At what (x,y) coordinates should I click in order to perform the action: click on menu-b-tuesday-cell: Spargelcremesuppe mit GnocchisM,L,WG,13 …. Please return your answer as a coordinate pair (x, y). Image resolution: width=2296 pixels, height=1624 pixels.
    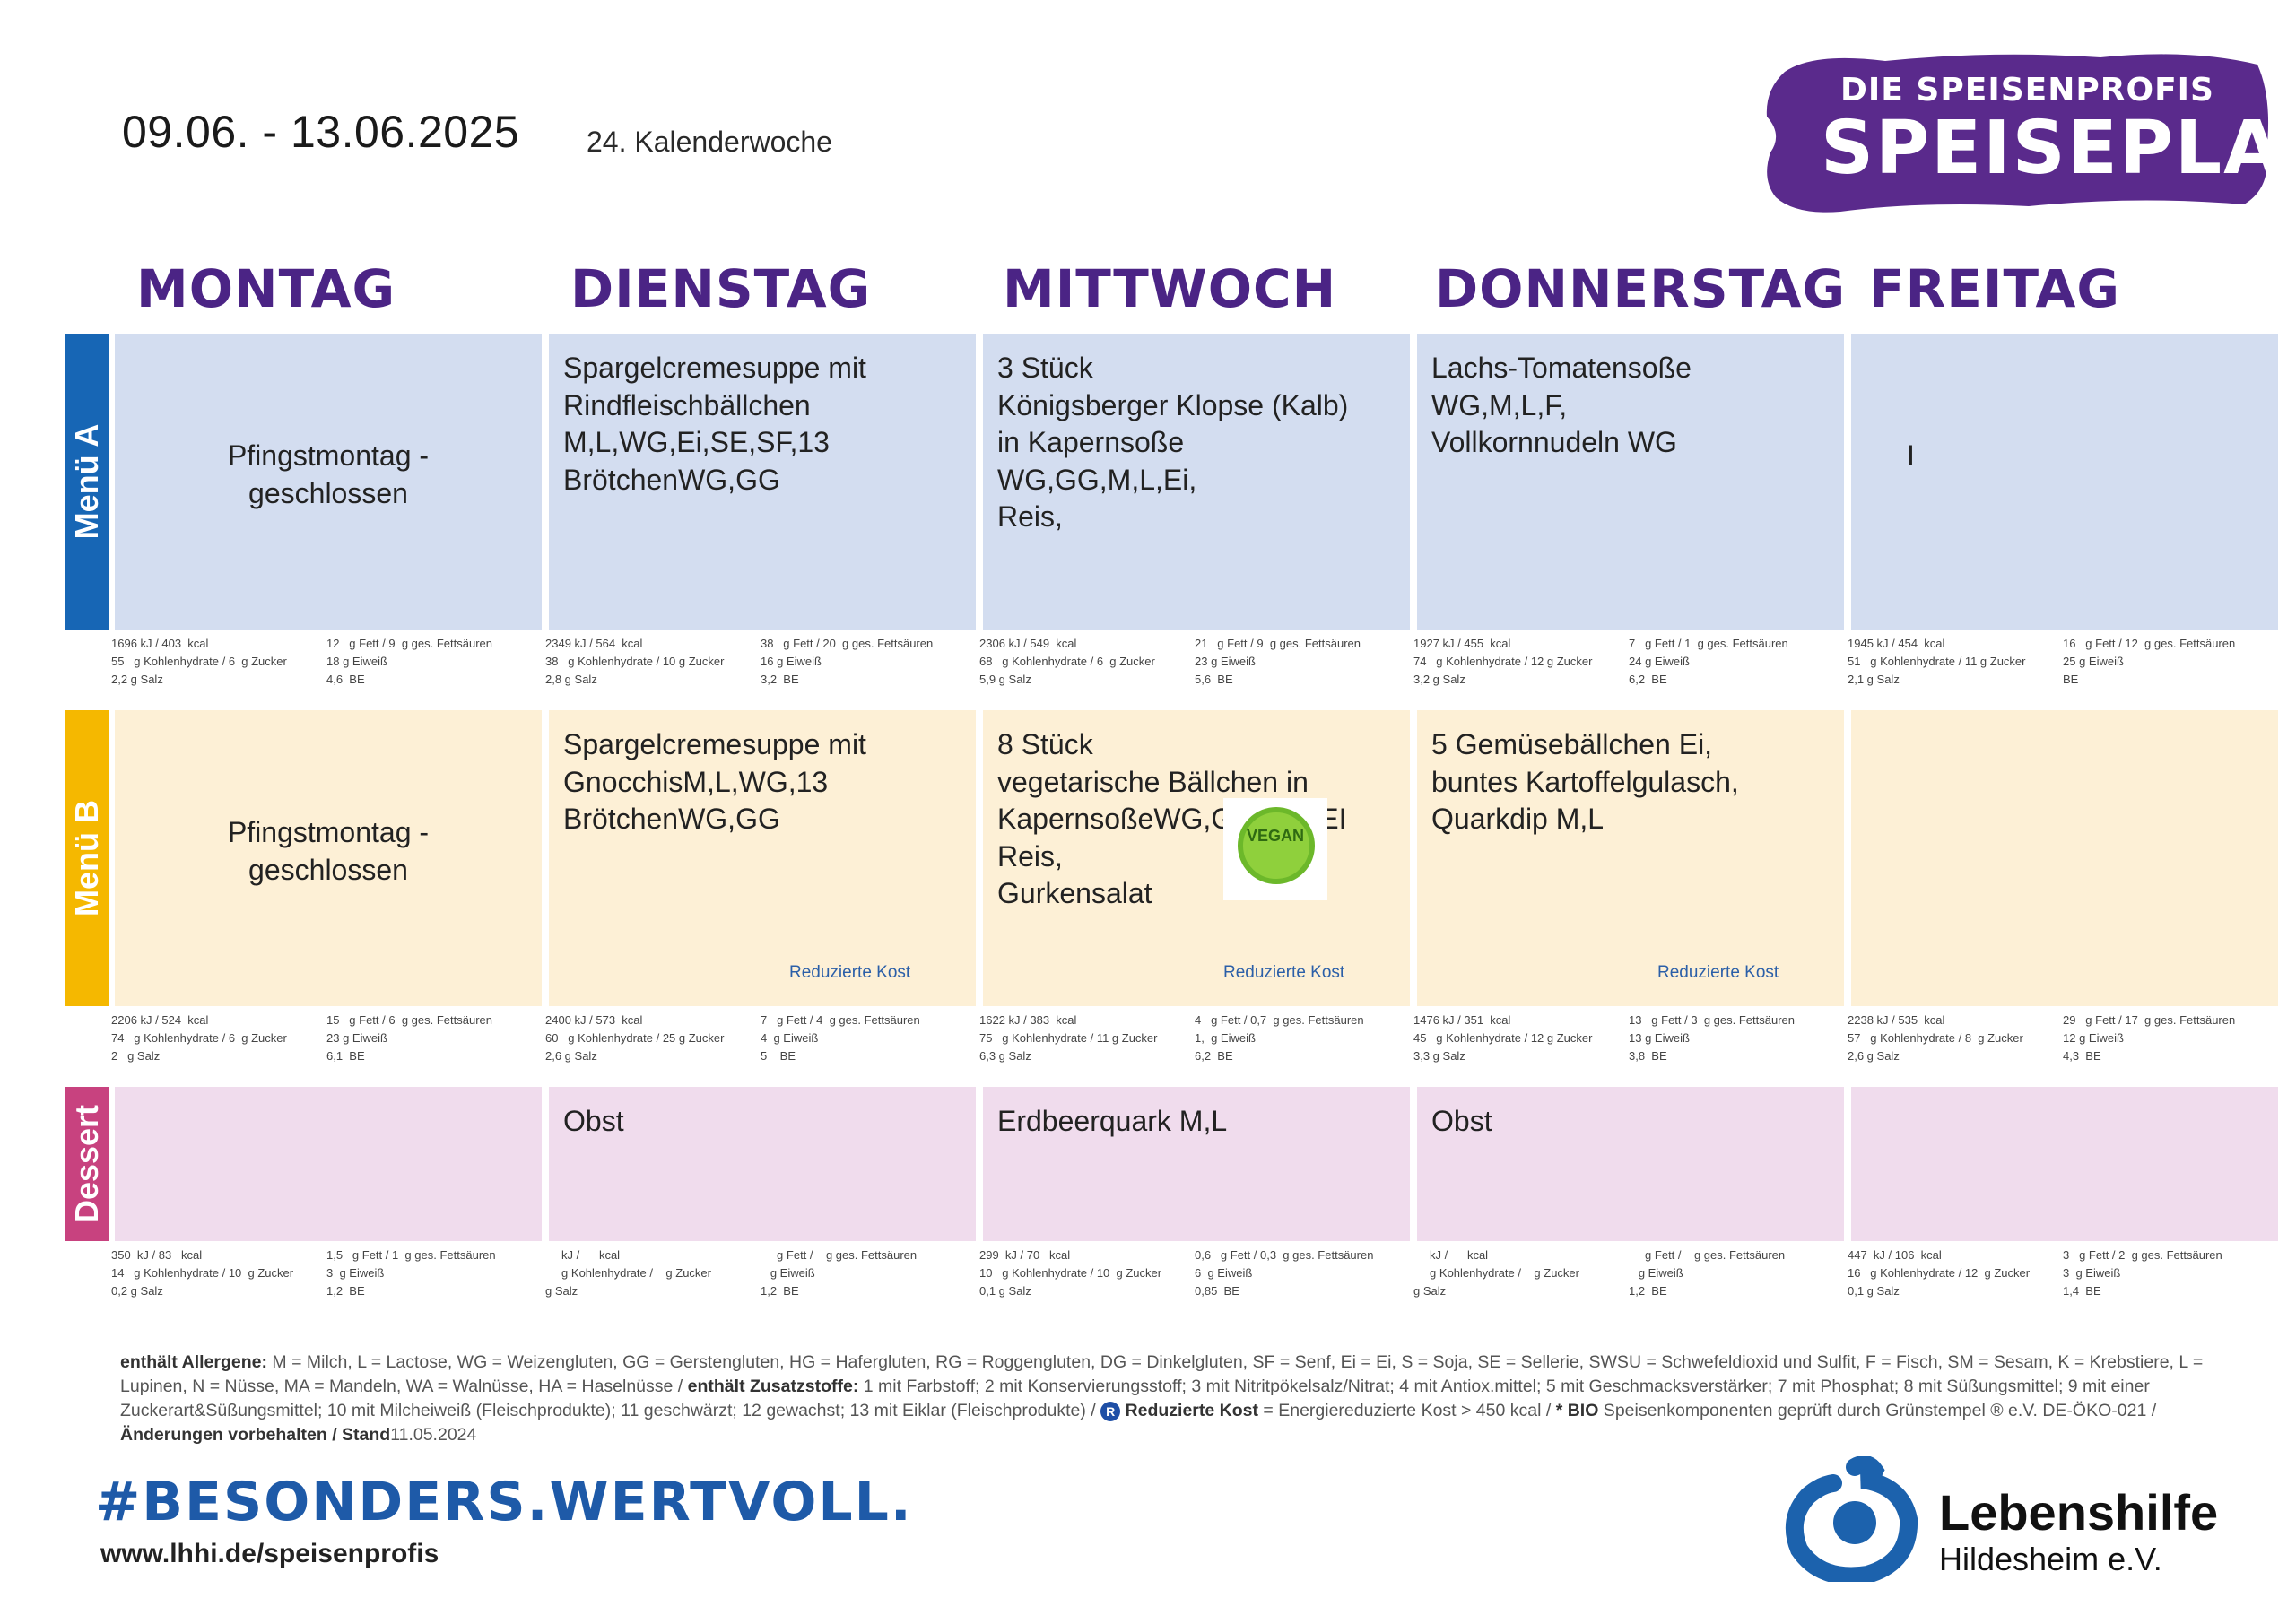
    Looking at the image, I should click on (762, 858).